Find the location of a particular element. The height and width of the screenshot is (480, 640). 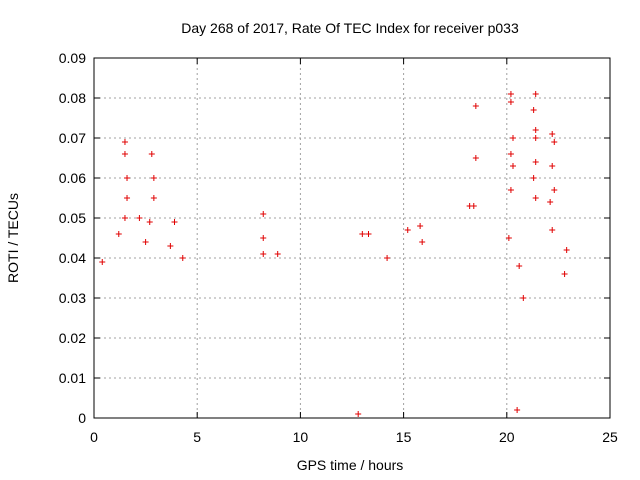

y-tick-labels: 0 0.01 0.02 0.03 0.04 0.05 0.06 0.07 0.08 0.09 is located at coordinates (72, 238).